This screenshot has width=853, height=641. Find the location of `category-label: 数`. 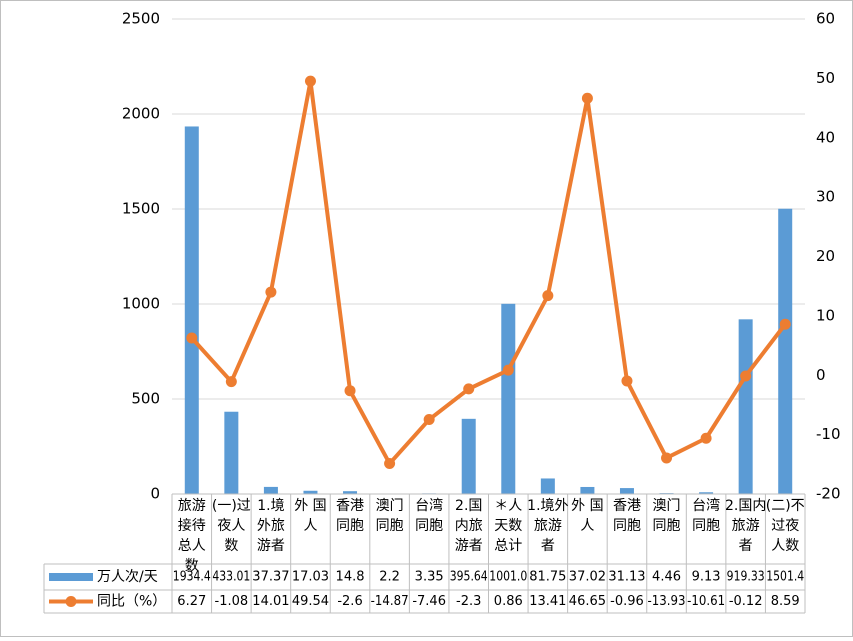

category-label: 数 is located at coordinates (231, 546).